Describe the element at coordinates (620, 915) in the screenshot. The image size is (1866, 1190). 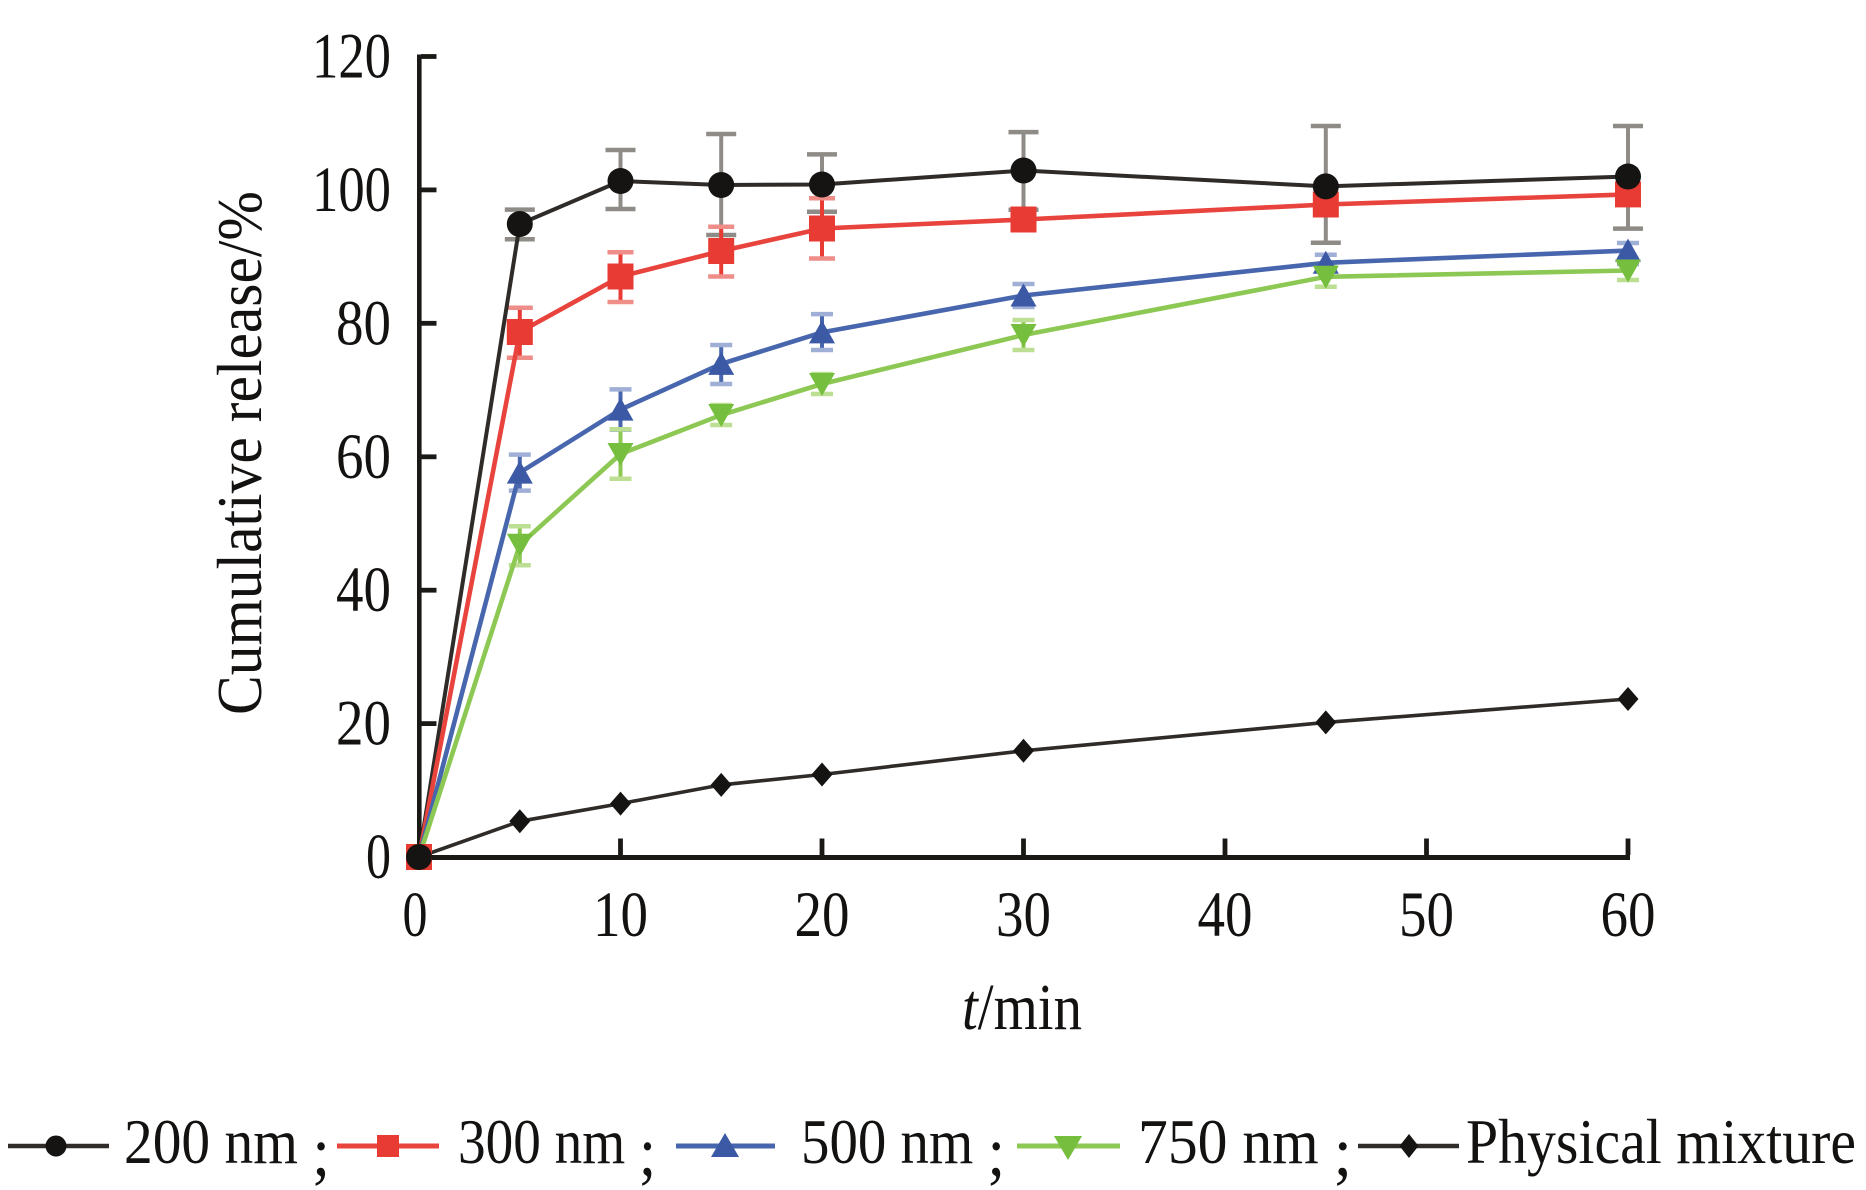
I see `svg-text: 10` at that location.